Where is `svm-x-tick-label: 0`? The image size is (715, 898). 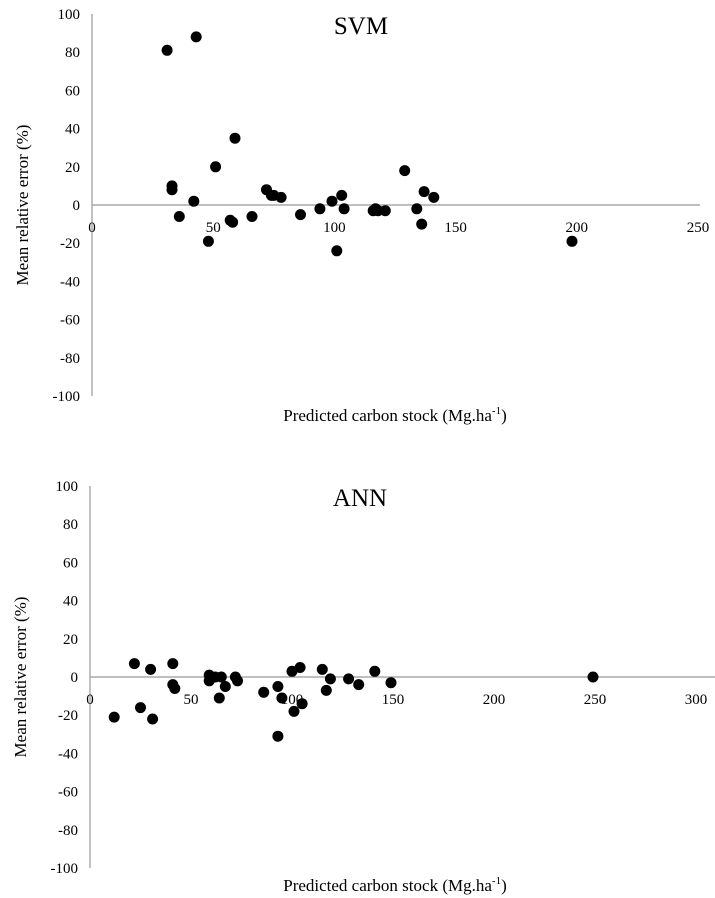
svm-x-tick-label: 0 is located at coordinates (92, 228).